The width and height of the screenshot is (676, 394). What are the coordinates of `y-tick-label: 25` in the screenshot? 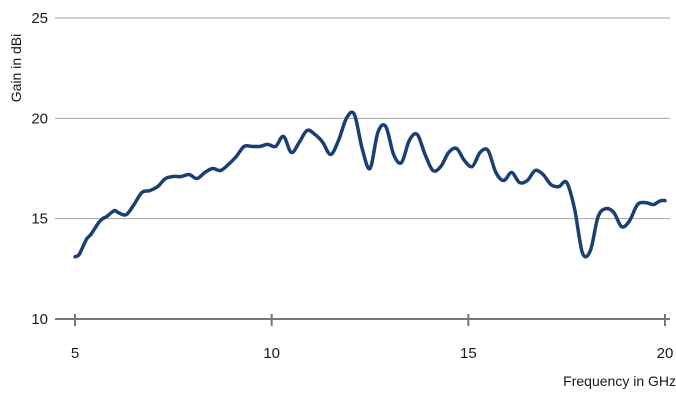 It's located at (39, 18).